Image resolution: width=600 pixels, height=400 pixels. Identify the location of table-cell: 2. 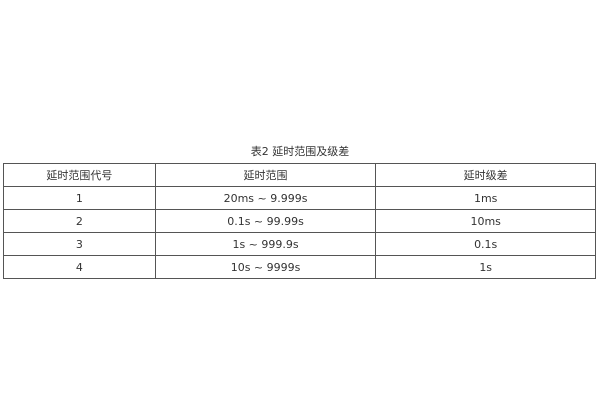
(79, 221).